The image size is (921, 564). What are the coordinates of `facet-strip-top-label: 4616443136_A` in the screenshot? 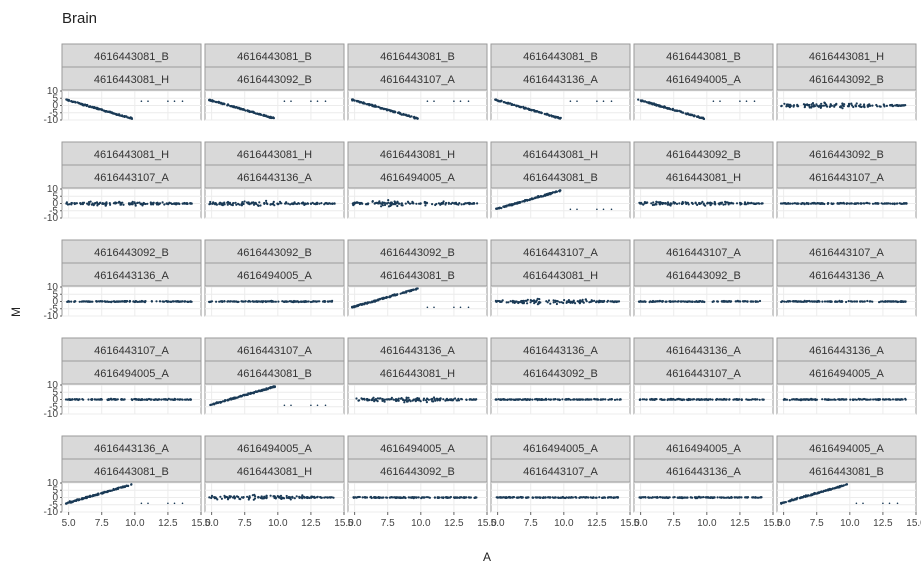 It's located at (703, 351).